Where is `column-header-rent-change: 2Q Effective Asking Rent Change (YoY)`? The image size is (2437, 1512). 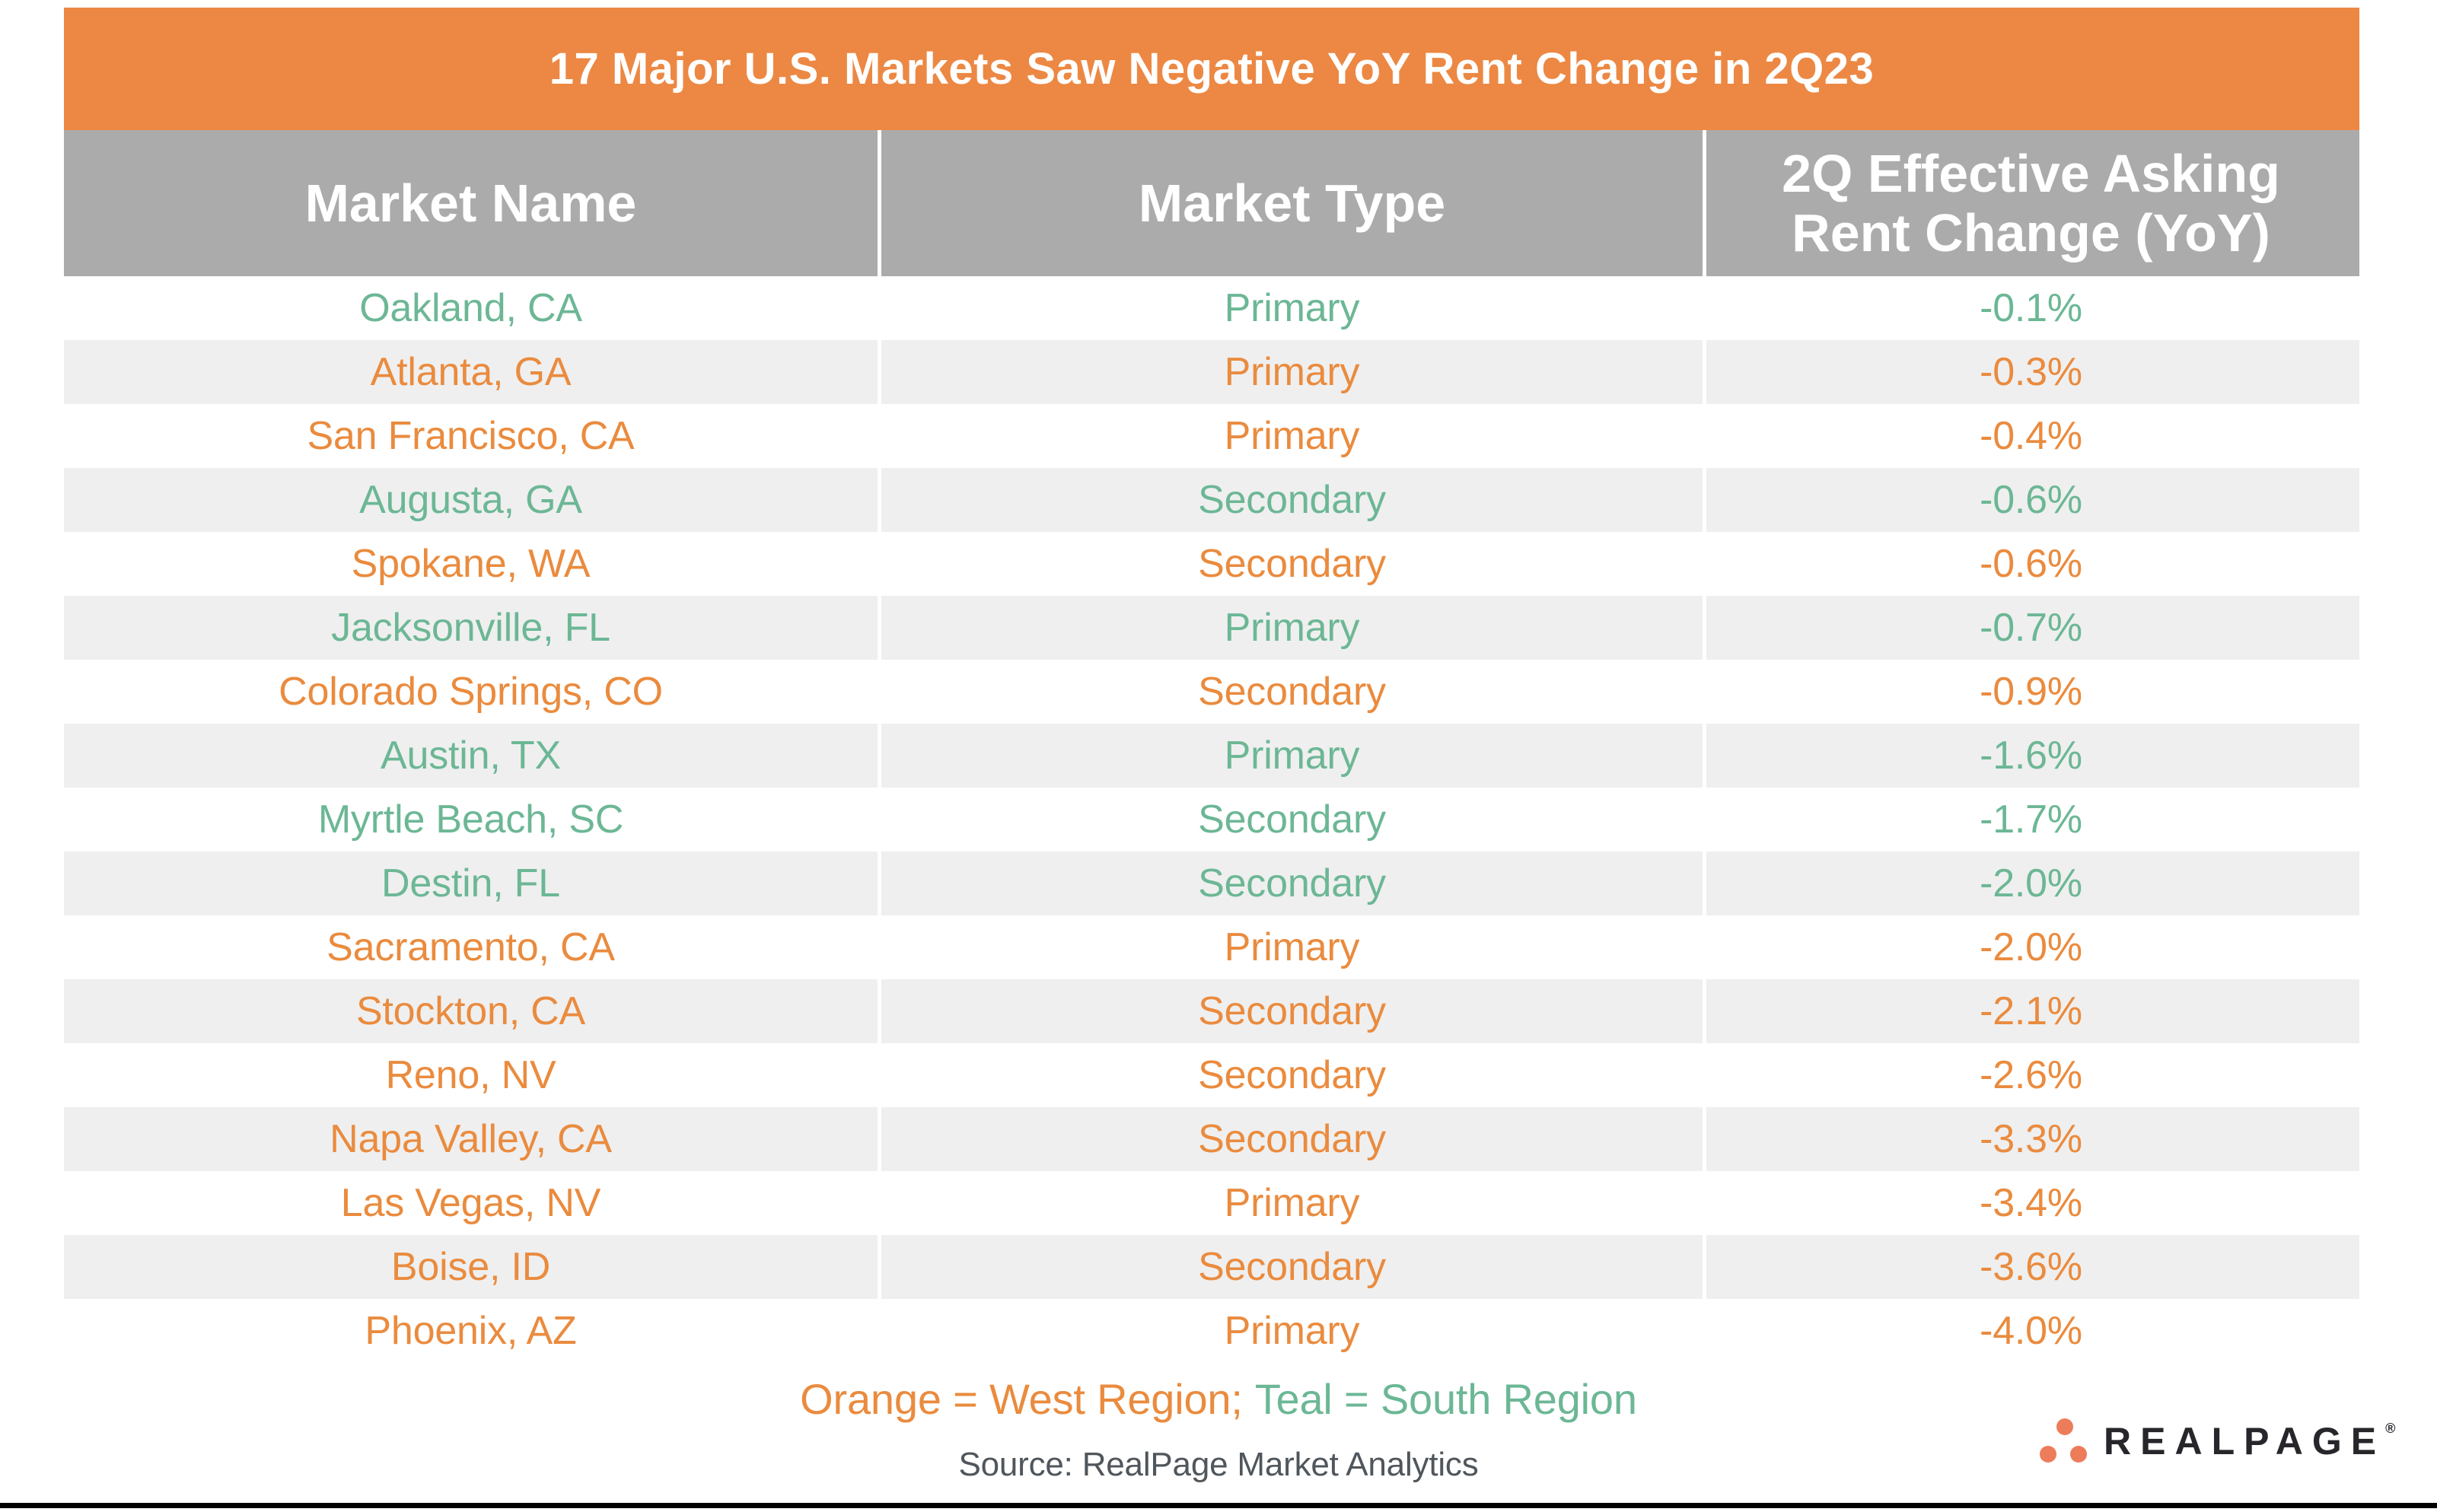
column-header-rent-change: 2Q Effective Asking Rent Change (YoY) is located at coordinates (2029, 203).